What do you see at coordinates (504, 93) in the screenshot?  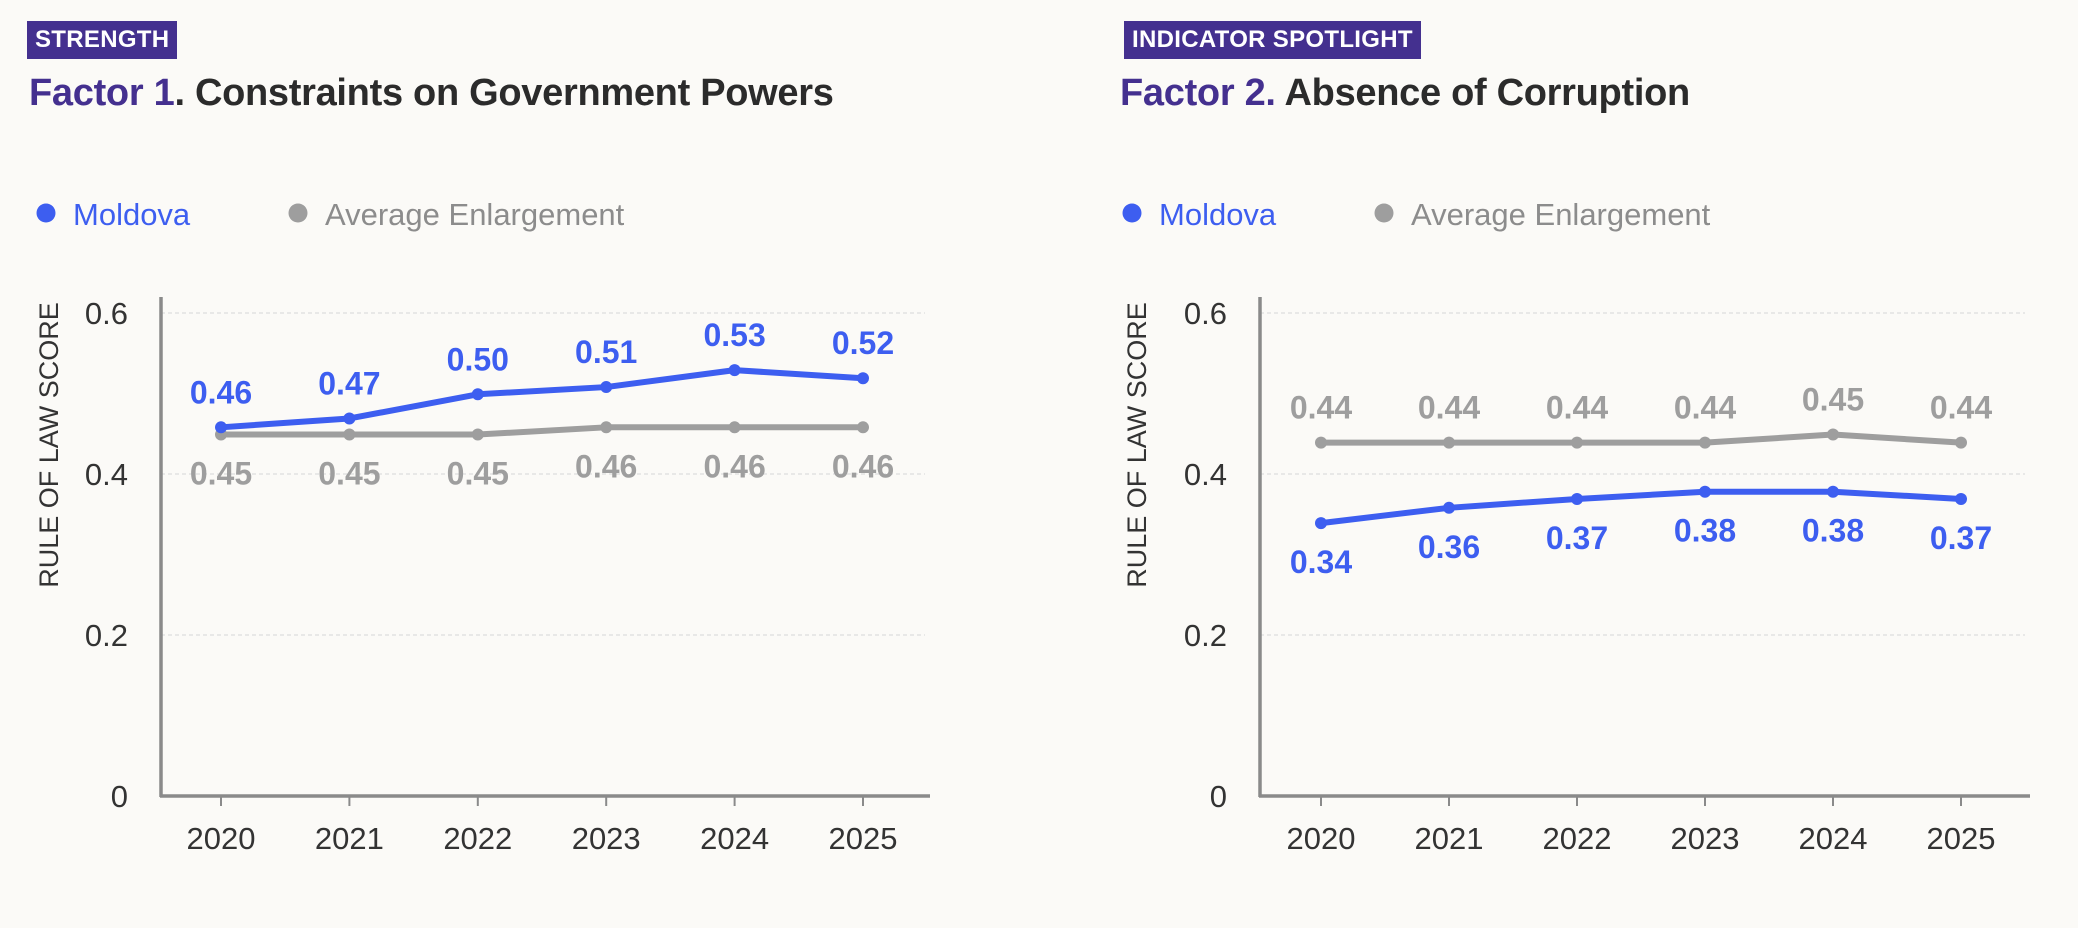 I see `title-rest: . Constraints on Government Powers` at bounding box center [504, 93].